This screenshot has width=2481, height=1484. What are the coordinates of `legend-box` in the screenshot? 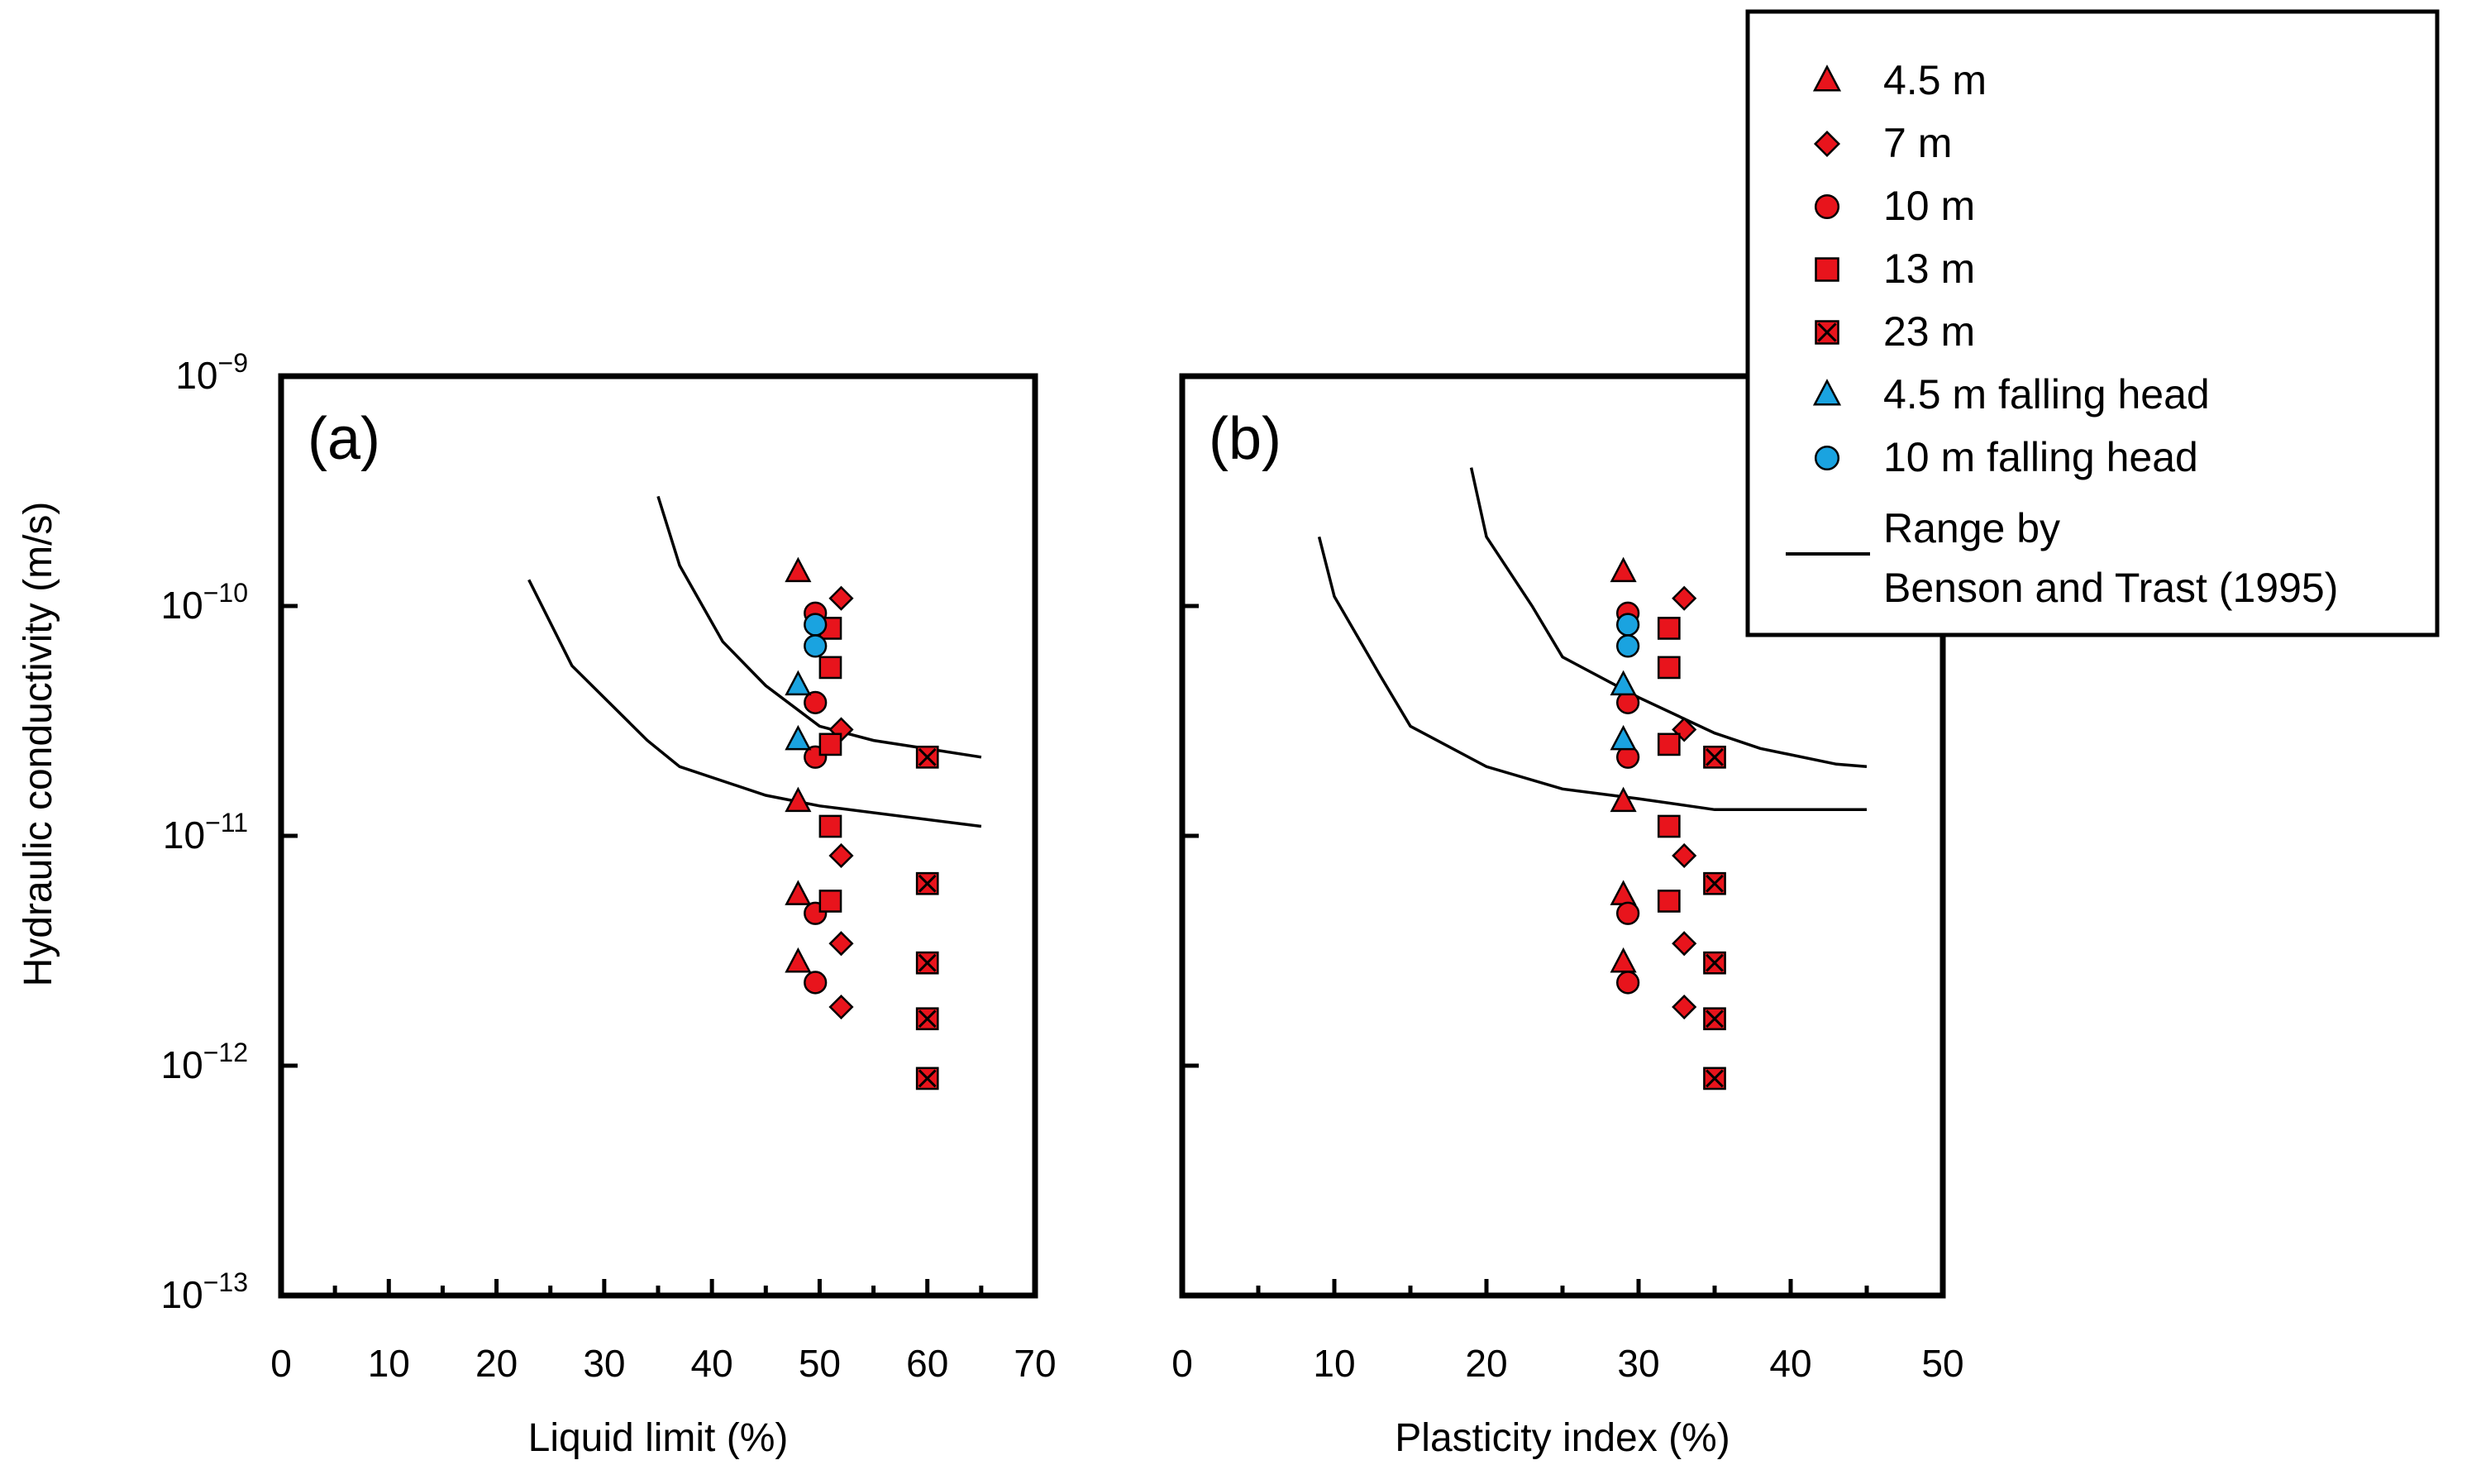 It's located at (2092, 323).